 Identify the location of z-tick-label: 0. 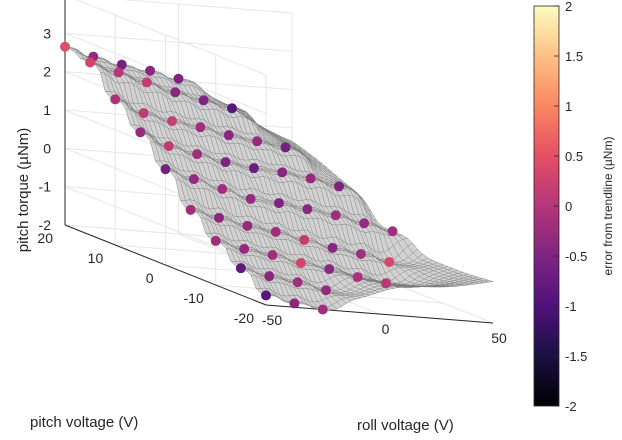
(47, 148).